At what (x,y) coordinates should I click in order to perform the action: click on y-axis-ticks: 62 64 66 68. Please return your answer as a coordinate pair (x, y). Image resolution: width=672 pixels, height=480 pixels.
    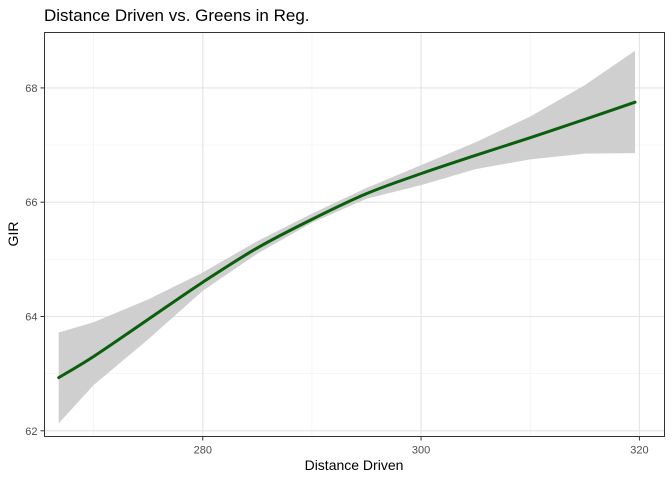
    Looking at the image, I should click on (35, 260).